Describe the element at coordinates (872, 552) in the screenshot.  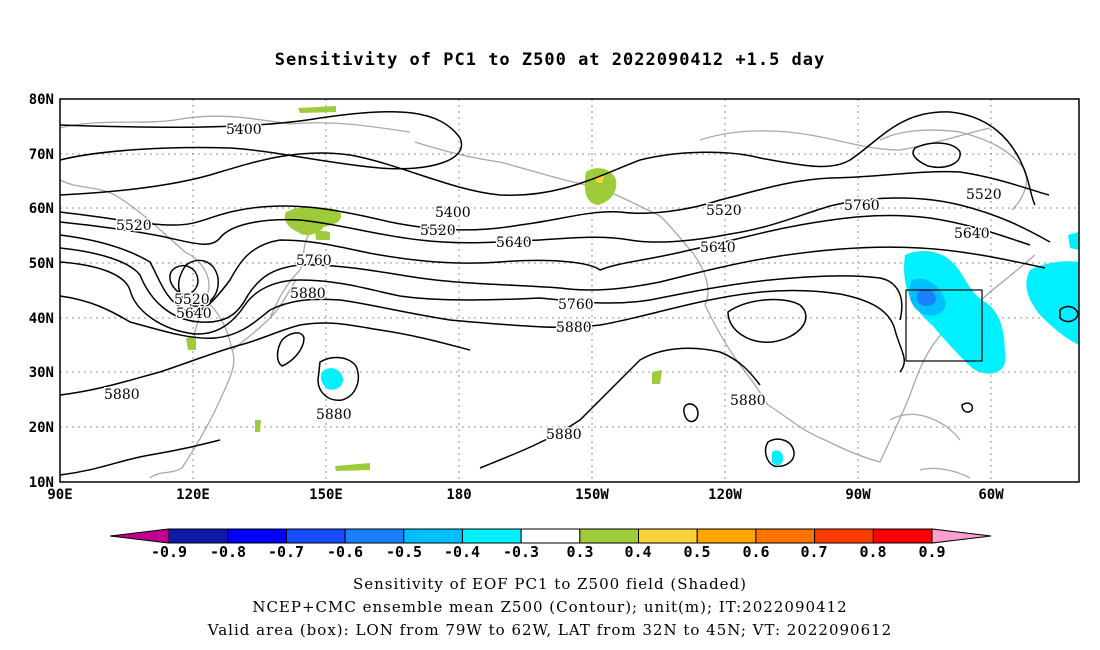
I see `colorbar-label: 0.8` at that location.